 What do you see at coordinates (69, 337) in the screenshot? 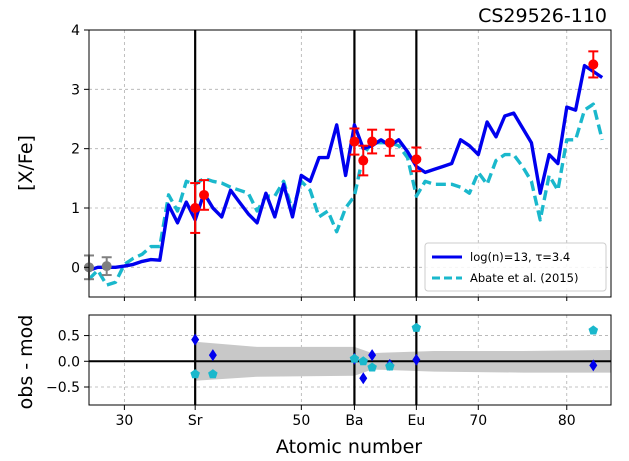
I see `y-tick-label: 0.5` at bounding box center [69, 337].